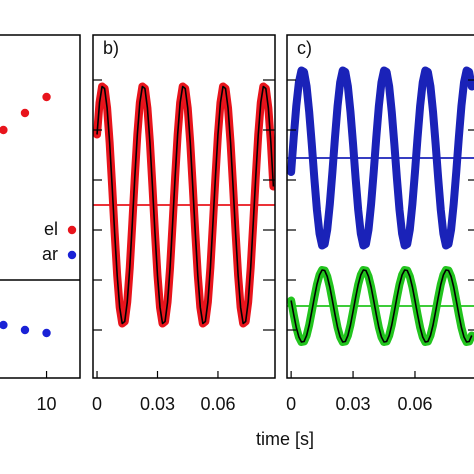 The height and width of the screenshot is (474, 474). I want to click on x-tick-label: 10, so click(47, 404).